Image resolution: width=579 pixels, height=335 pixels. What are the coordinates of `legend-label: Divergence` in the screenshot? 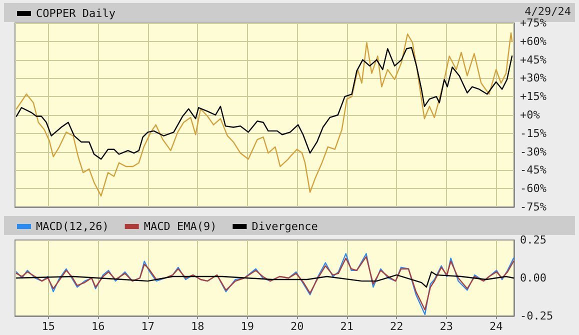 It's located at (285, 226).